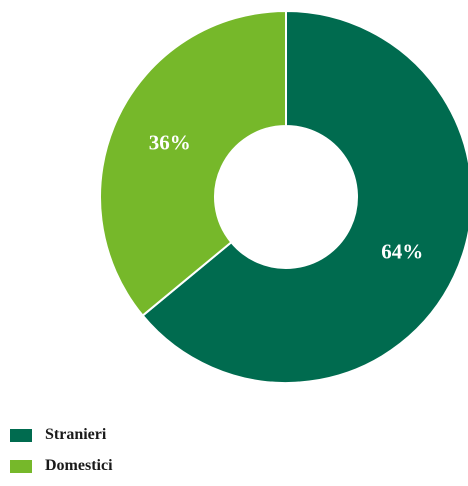 Image resolution: width=468 pixels, height=486 pixels. Describe the element at coordinates (21, 466) in the screenshot. I see `legend-swatch-domestici` at that location.